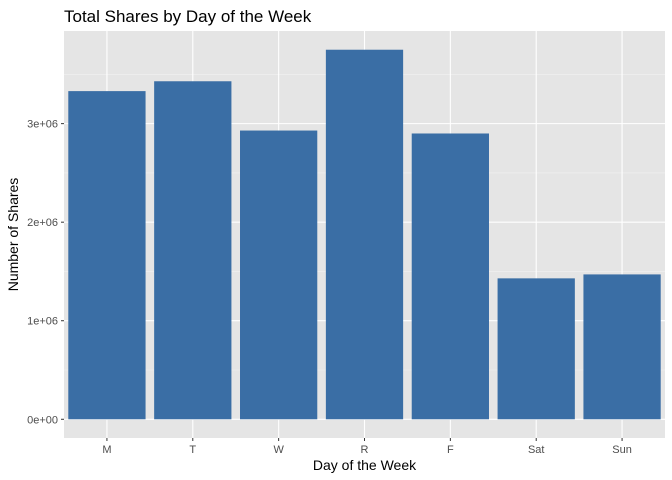  What do you see at coordinates (450, 276) in the screenshot?
I see `bar-f` at bounding box center [450, 276].